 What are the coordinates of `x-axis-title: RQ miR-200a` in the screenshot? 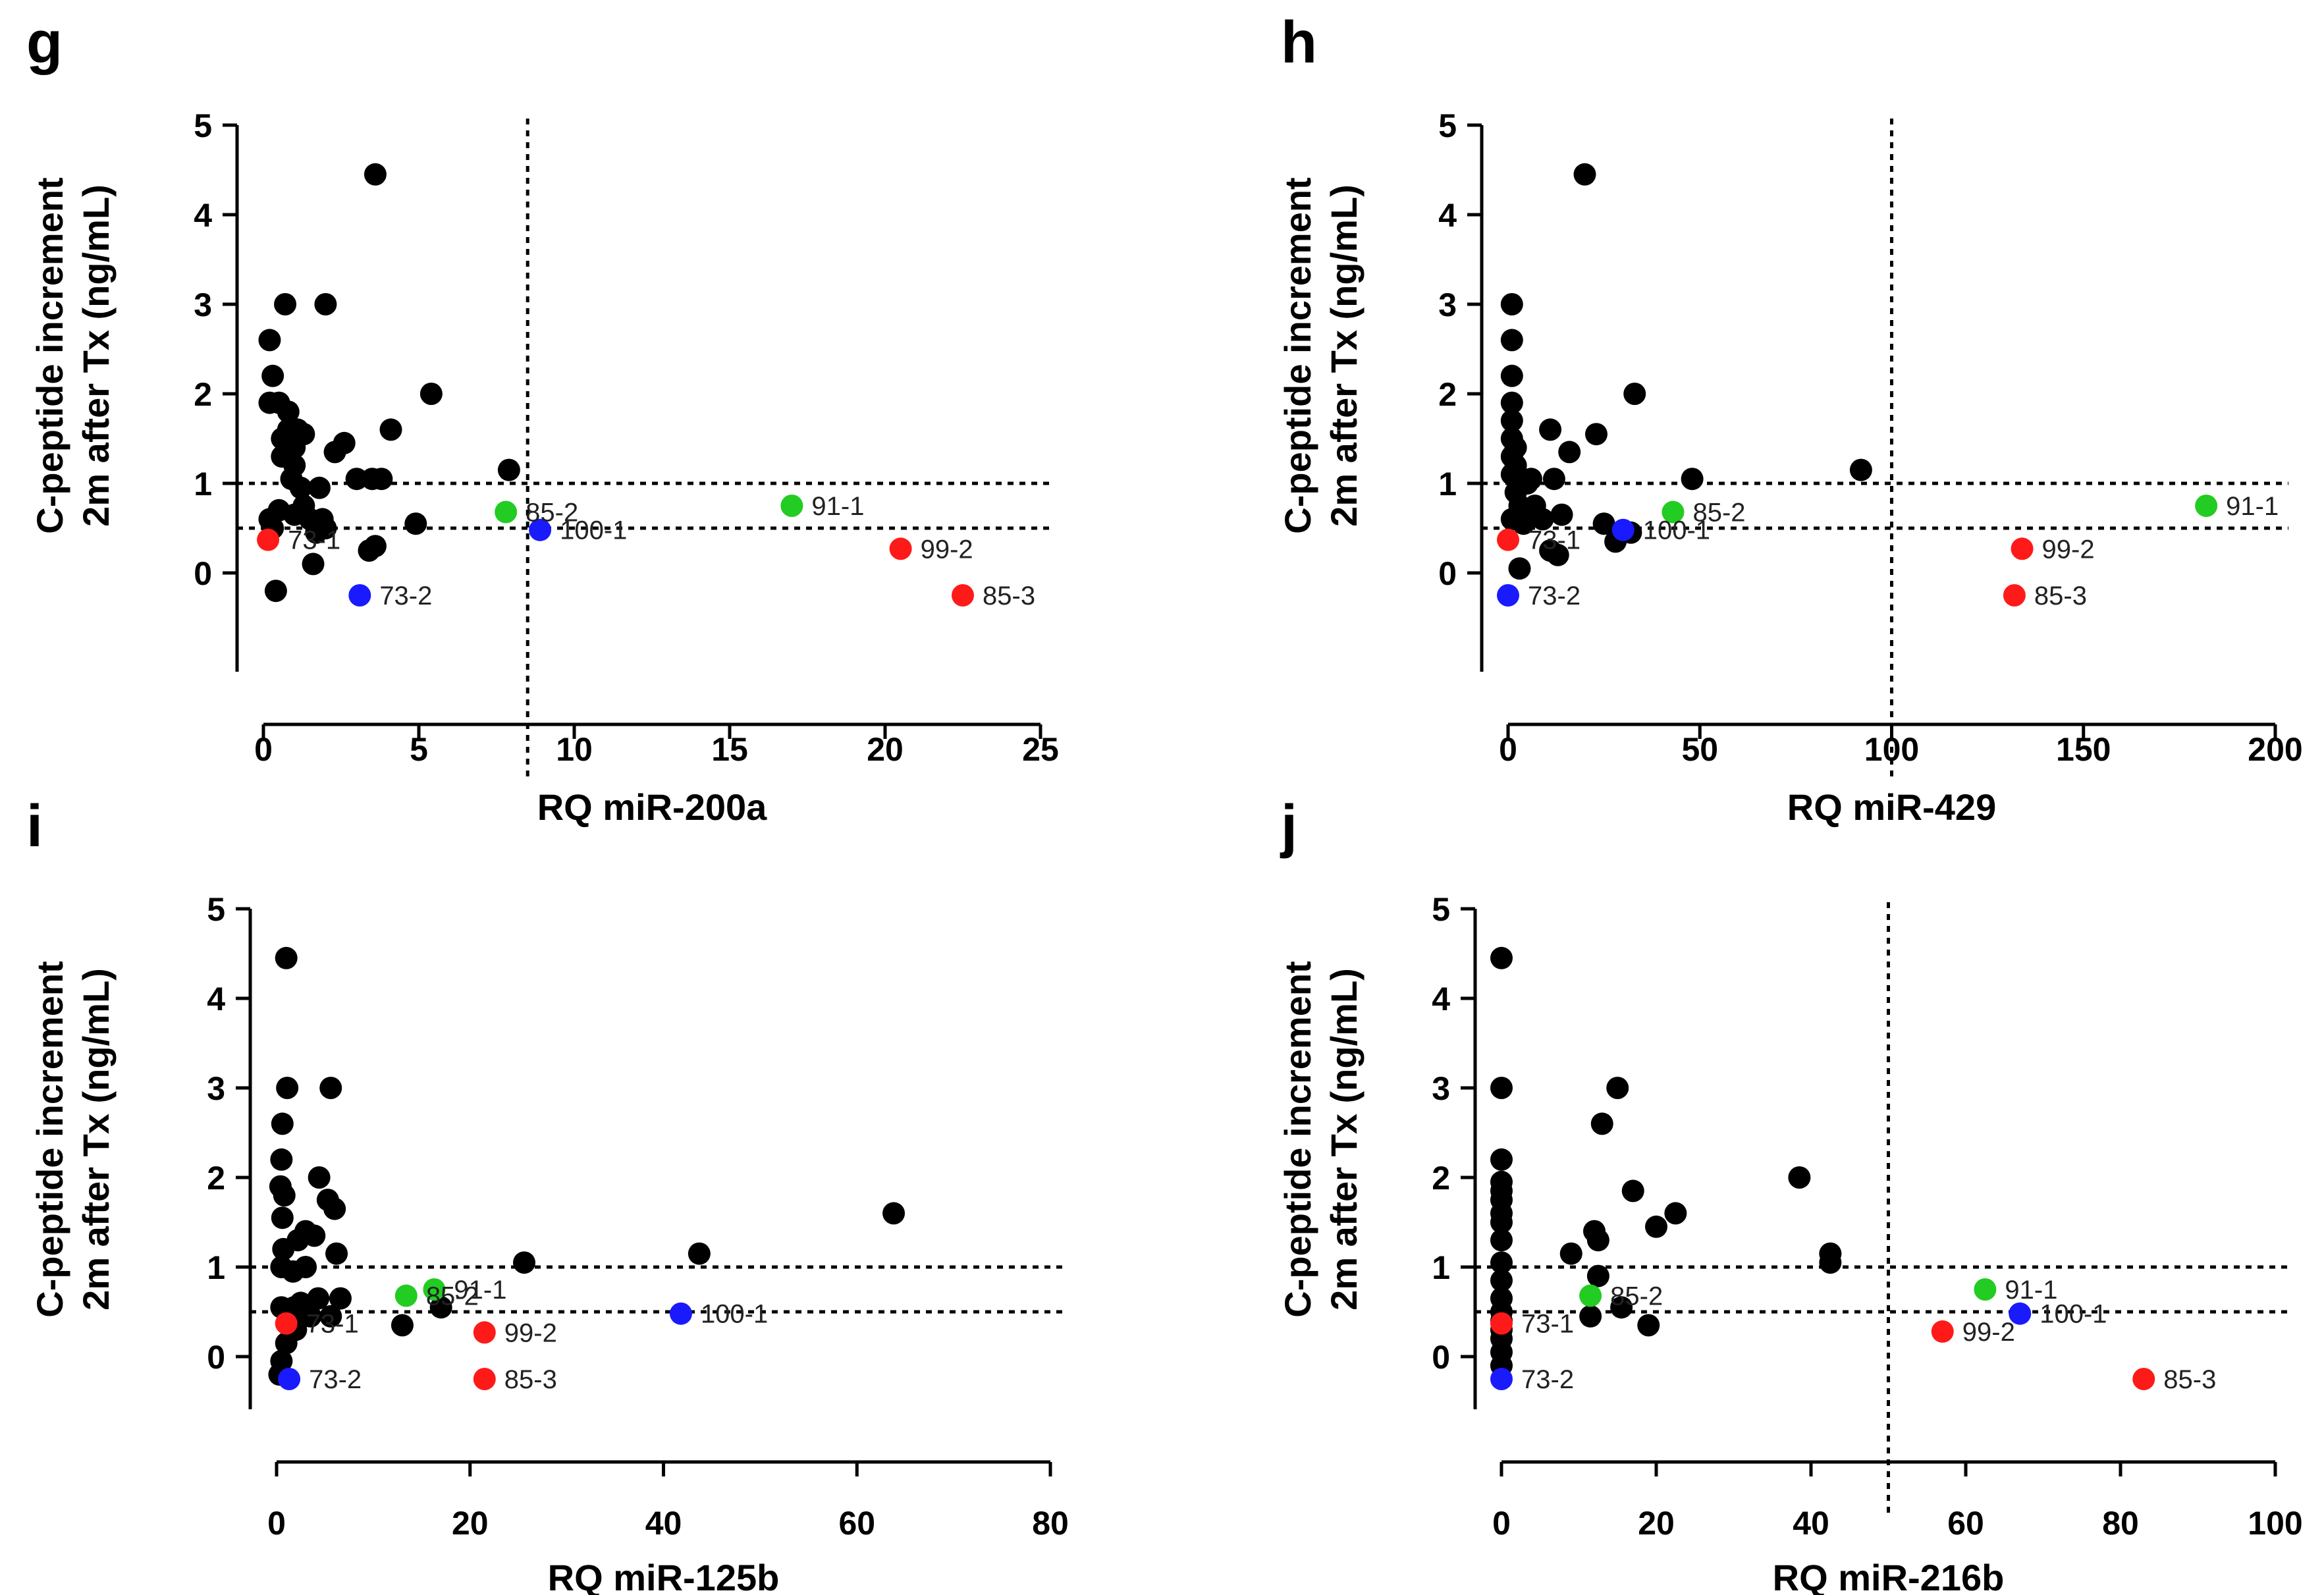 It's located at (652, 807).